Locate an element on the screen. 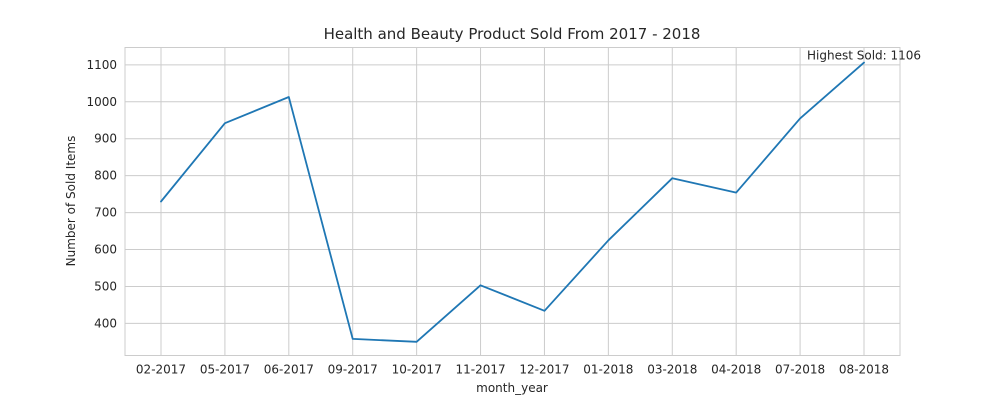 Image resolution: width=1000 pixels, height=400 pixels. y-axis-label: Number of Sold Items is located at coordinates (71, 201).